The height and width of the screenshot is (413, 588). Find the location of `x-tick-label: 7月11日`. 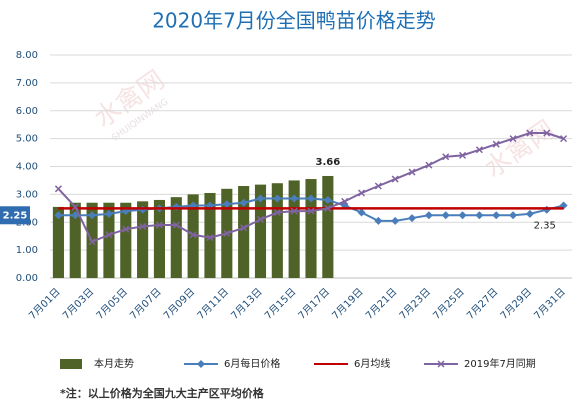

x-tick-label: 7月11日 is located at coordinates (213, 304).